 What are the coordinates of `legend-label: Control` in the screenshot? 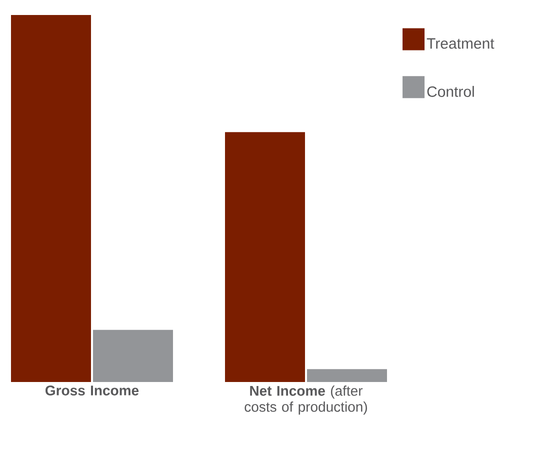 It's located at (450, 91).